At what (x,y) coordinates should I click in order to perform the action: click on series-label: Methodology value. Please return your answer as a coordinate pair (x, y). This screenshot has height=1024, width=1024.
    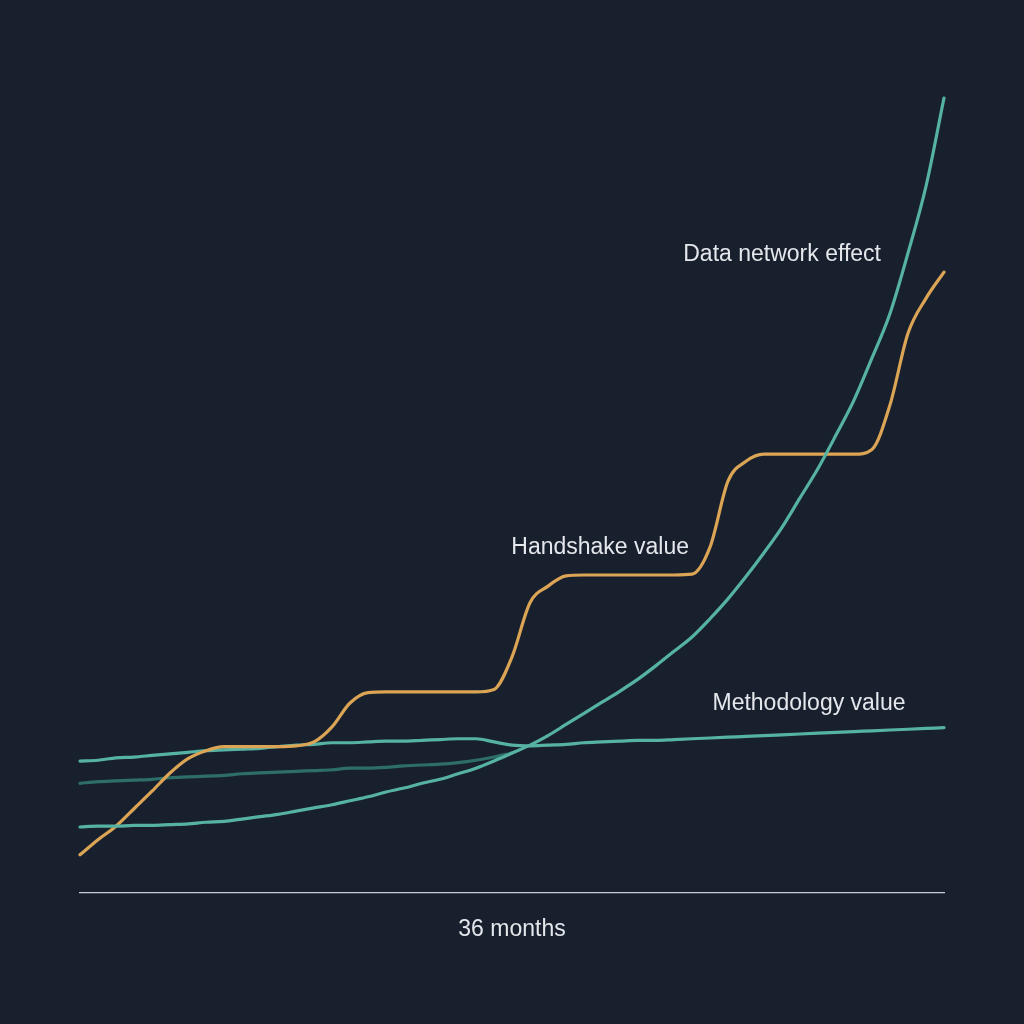
    Looking at the image, I should click on (809, 702).